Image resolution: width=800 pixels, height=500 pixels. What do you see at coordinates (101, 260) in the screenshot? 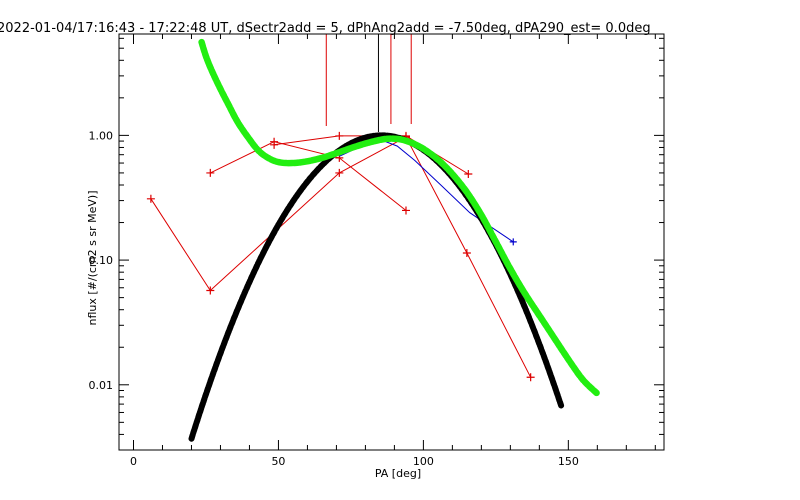
I see `y-tick-label-1: 0.10` at bounding box center [101, 260].